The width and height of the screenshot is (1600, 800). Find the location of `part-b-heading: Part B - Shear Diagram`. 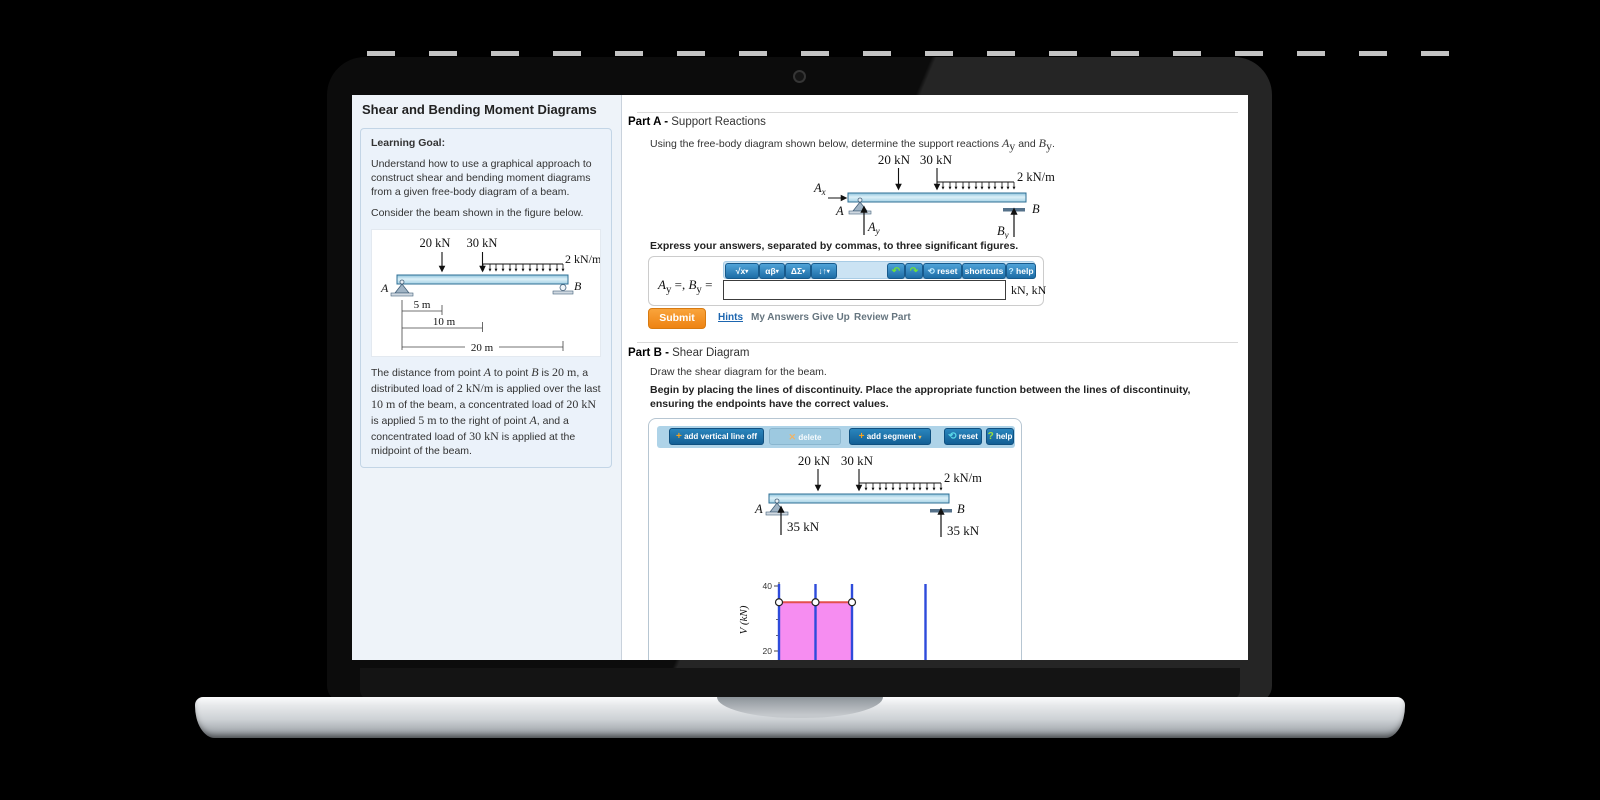

part-b-heading: Part B - Shear Diagram is located at coordinates (688, 353).